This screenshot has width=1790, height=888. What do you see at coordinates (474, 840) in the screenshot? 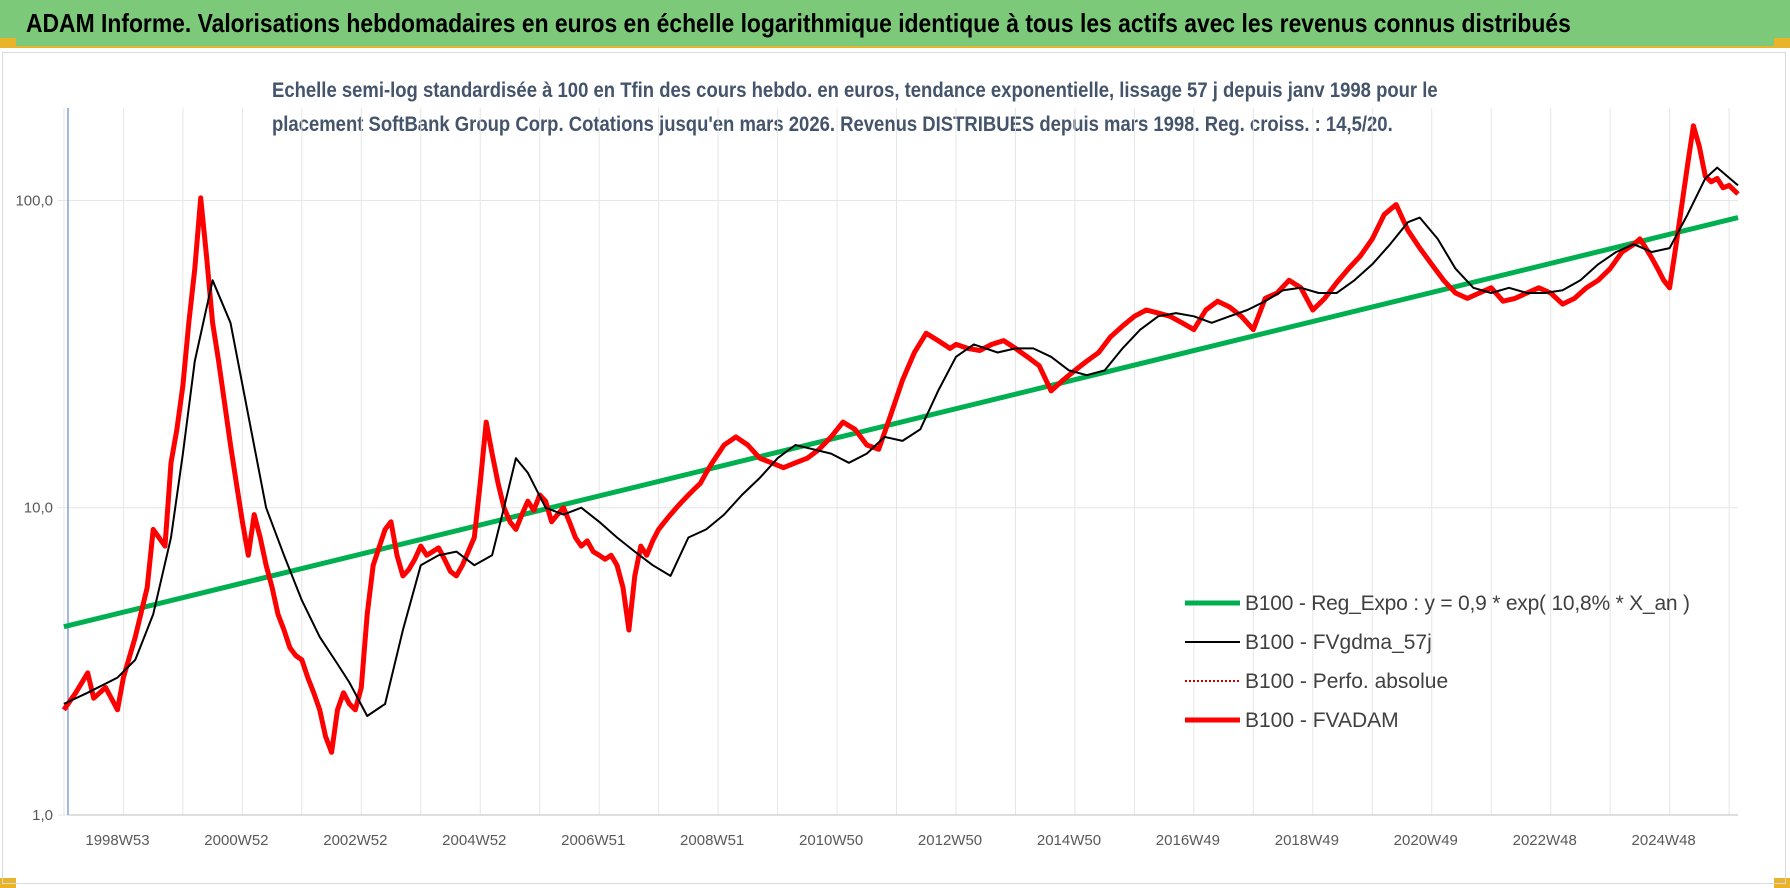
I see `x-tick-label: 2004W52` at bounding box center [474, 840].